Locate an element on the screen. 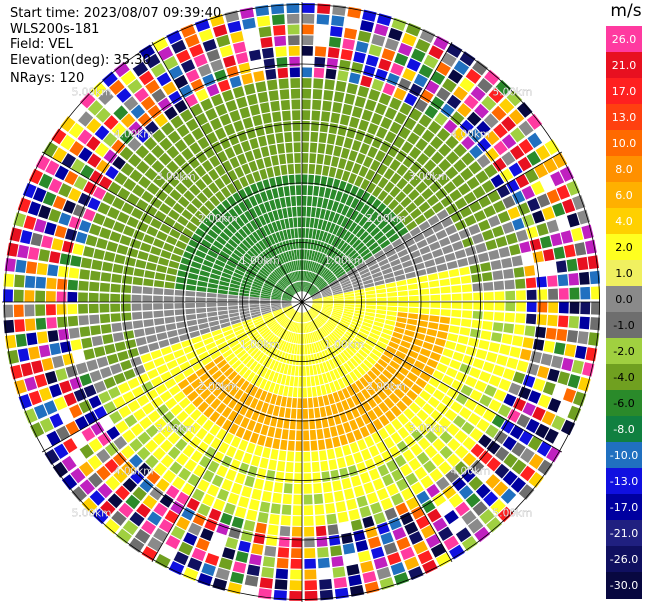 This screenshot has height=607, width=647. colorbar-tick-label: 26.0 is located at coordinates (624, 39).